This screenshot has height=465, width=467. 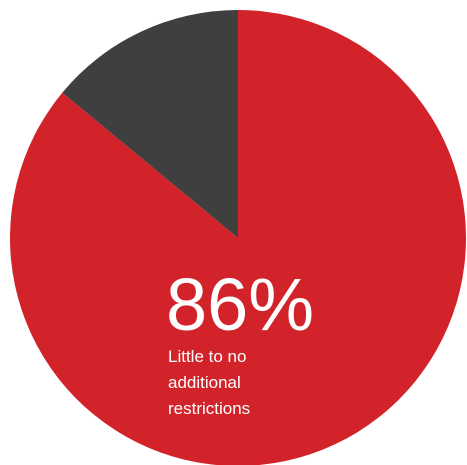 What do you see at coordinates (240, 304) in the screenshot?
I see `slice-value-label: 86%` at bounding box center [240, 304].